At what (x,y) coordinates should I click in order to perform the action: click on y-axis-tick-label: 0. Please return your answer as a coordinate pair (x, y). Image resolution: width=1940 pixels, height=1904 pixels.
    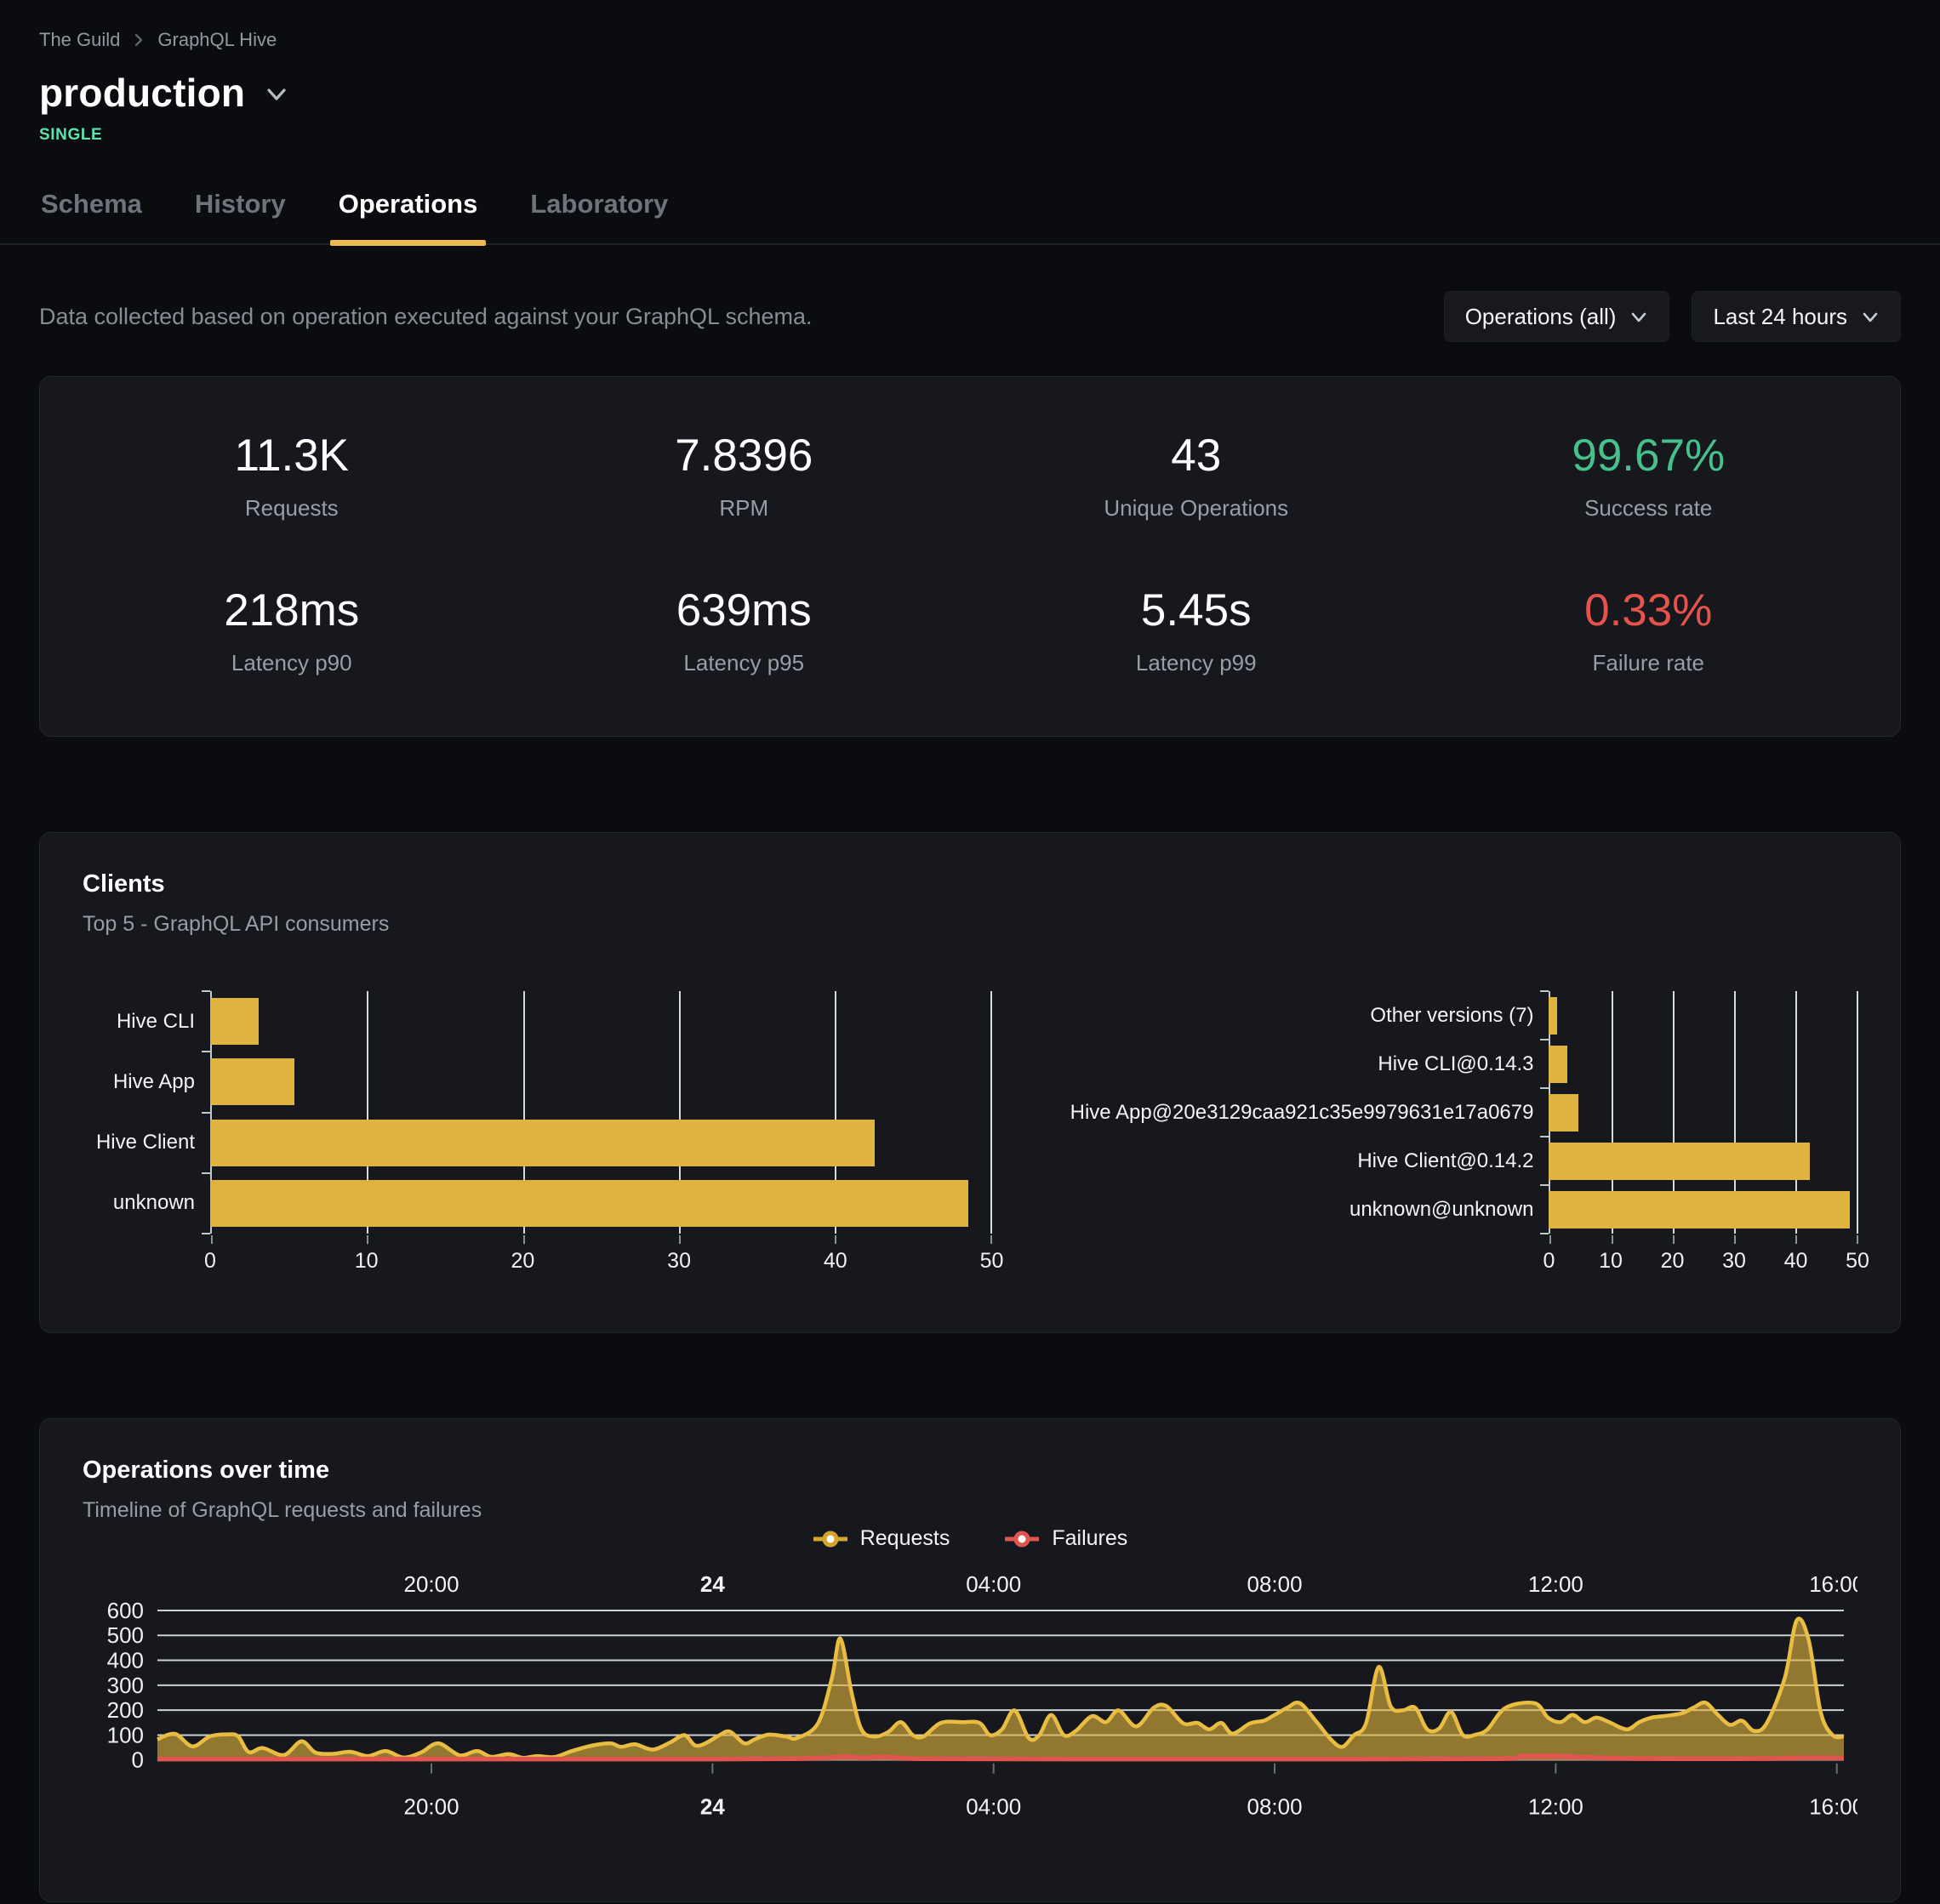
    Looking at the image, I should click on (138, 1760).